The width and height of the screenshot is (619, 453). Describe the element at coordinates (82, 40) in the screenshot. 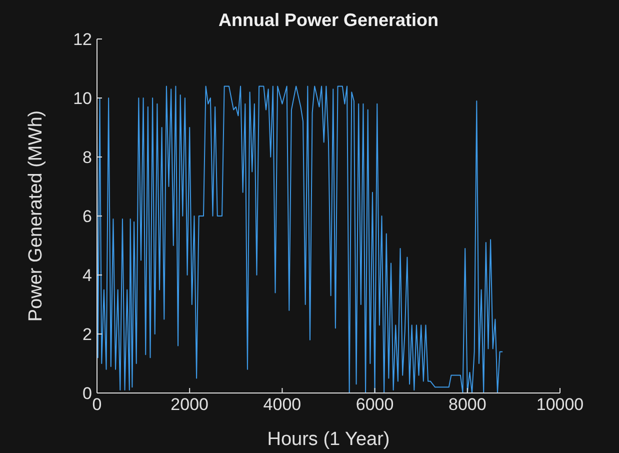

I see `y-tick-label: 12` at that location.